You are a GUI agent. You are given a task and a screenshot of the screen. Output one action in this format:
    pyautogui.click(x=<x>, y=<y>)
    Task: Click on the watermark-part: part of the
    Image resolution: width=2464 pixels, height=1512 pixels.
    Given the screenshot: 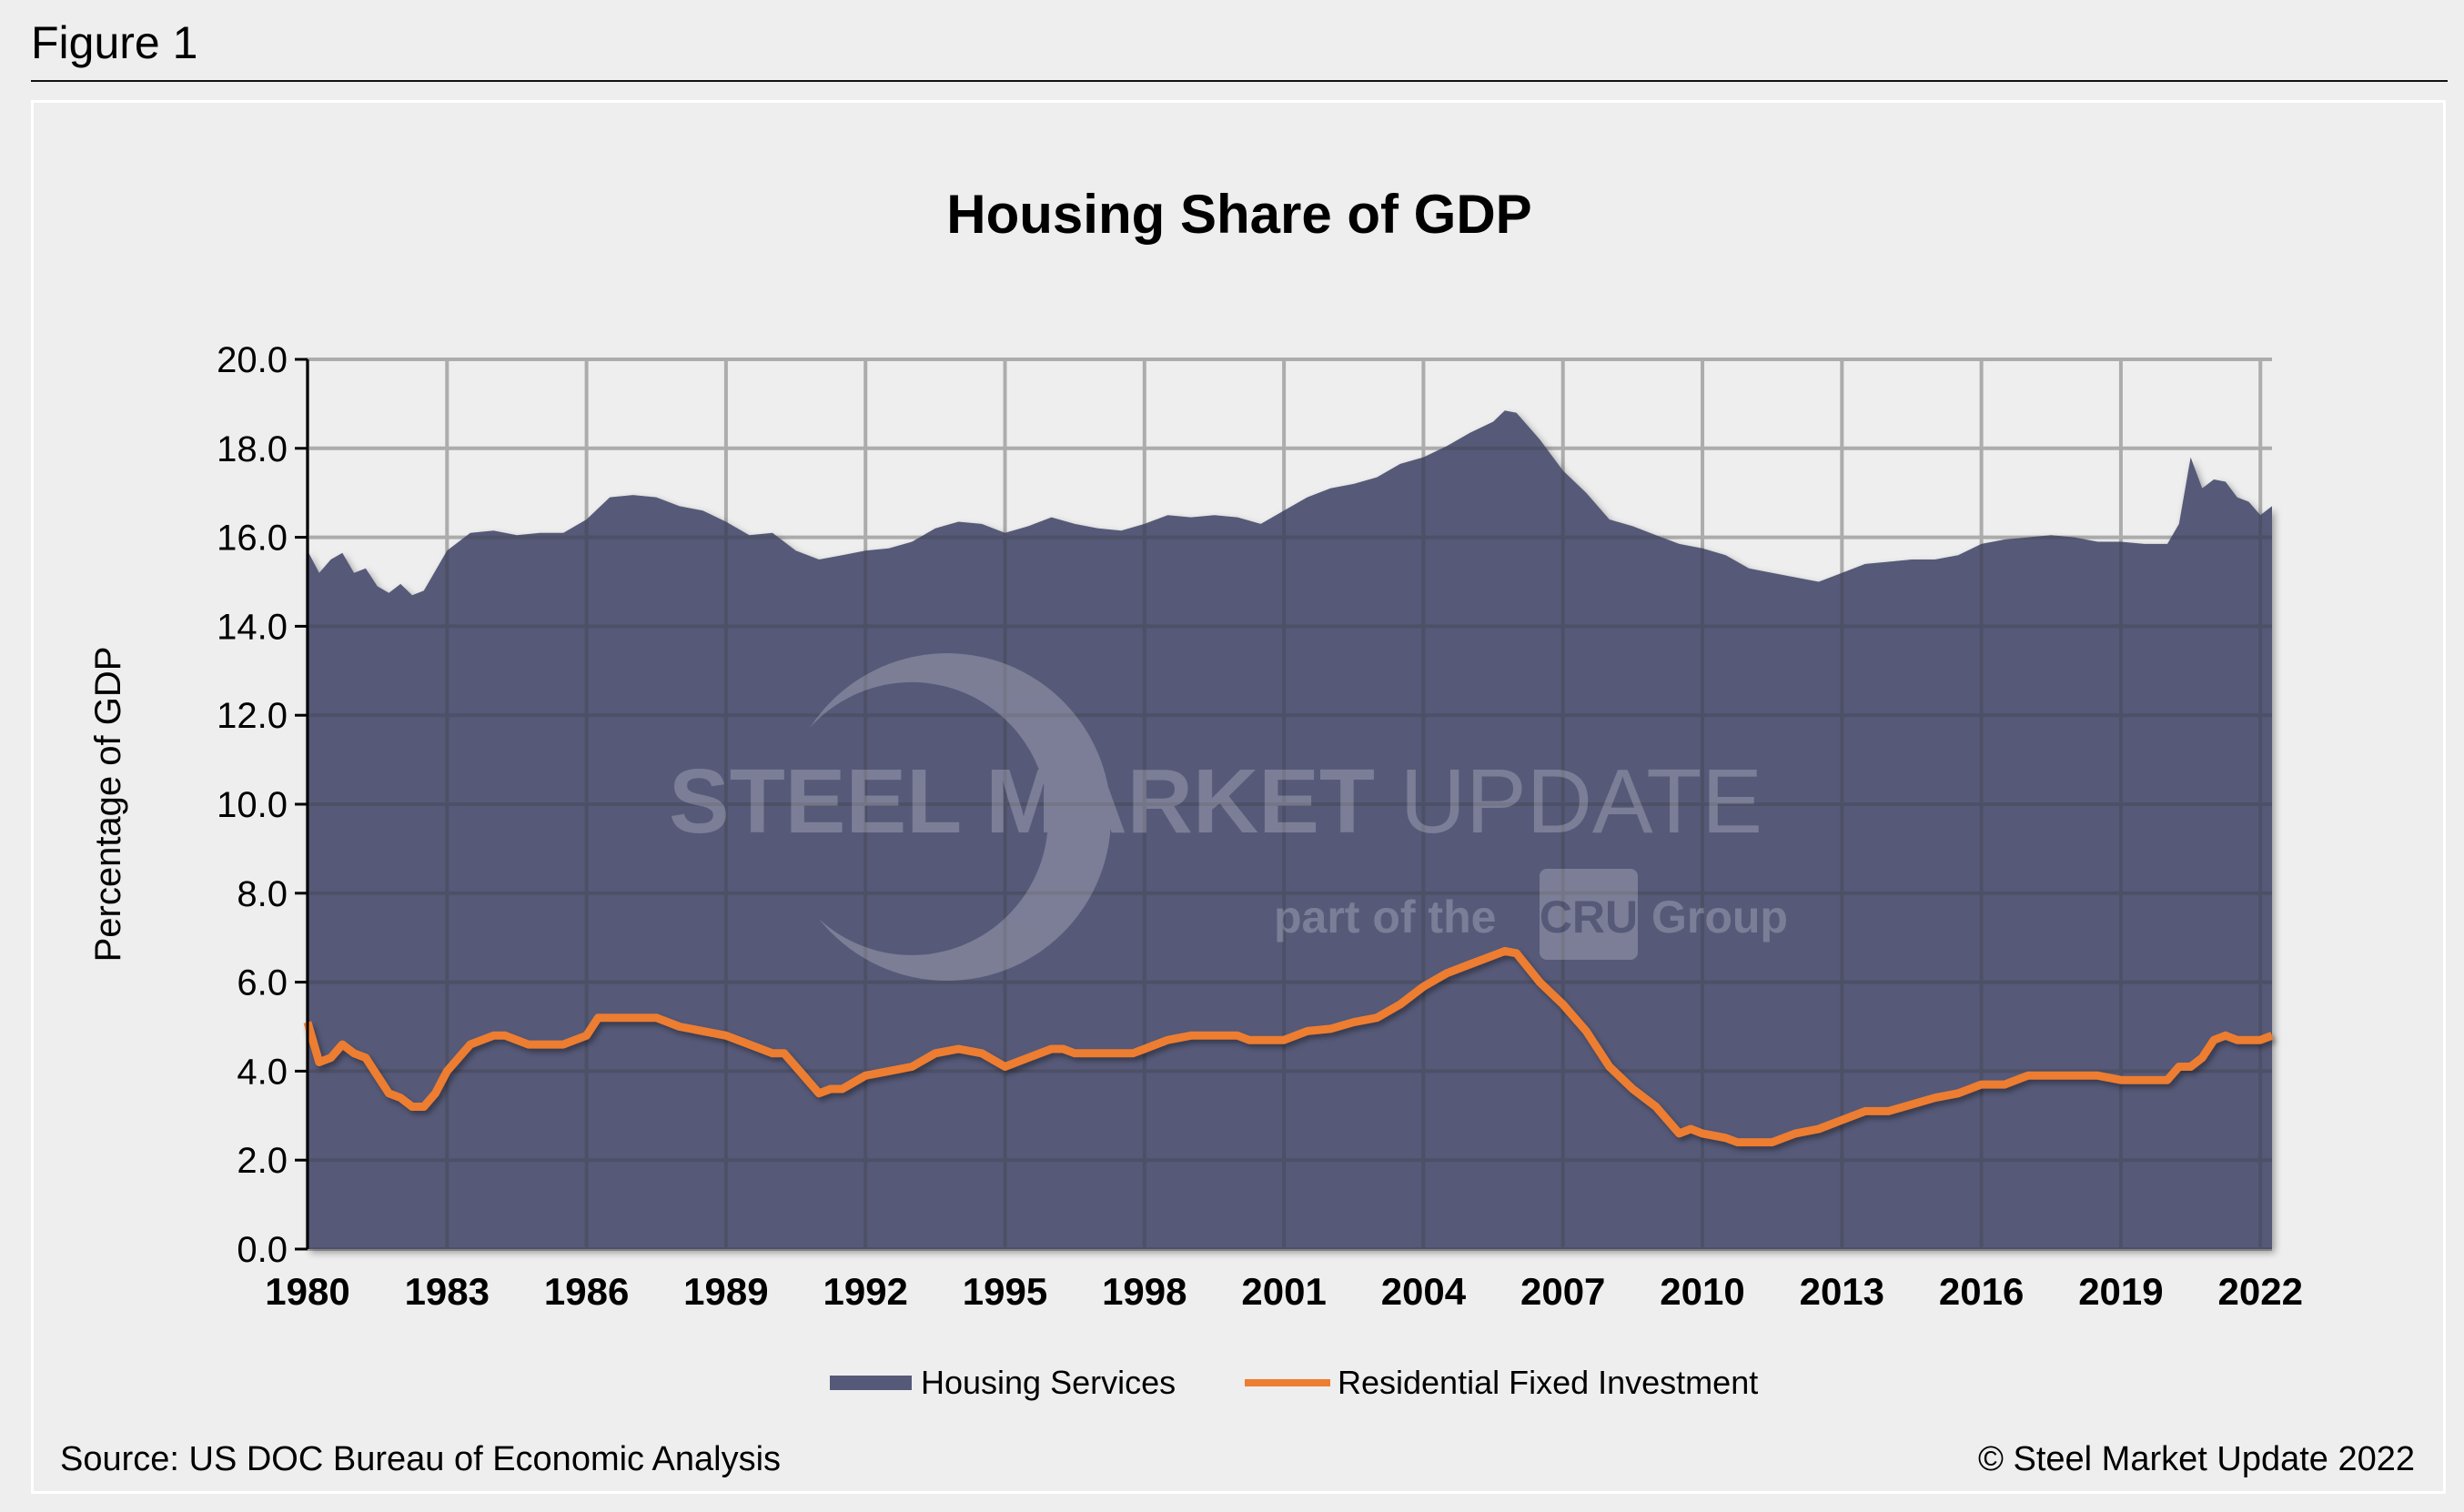 What is the action you would take?
    pyautogui.click(x=1385, y=917)
    